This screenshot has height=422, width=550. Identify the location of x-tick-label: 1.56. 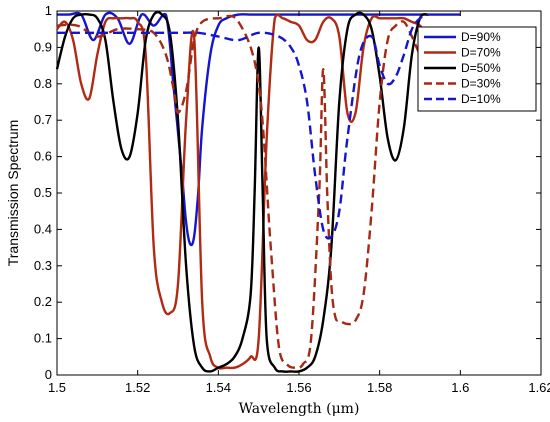
(298, 387).